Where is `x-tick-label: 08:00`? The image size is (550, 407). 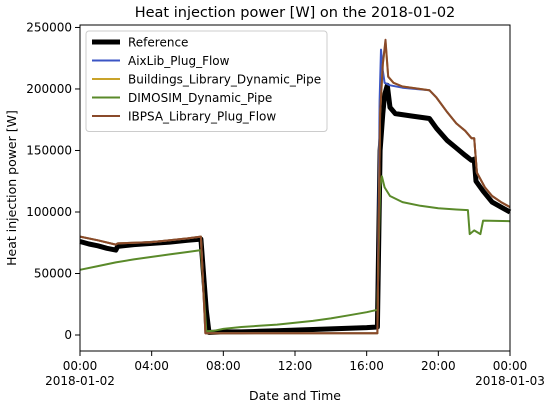
x-tick-label: 08:00 is located at coordinates (223, 366).